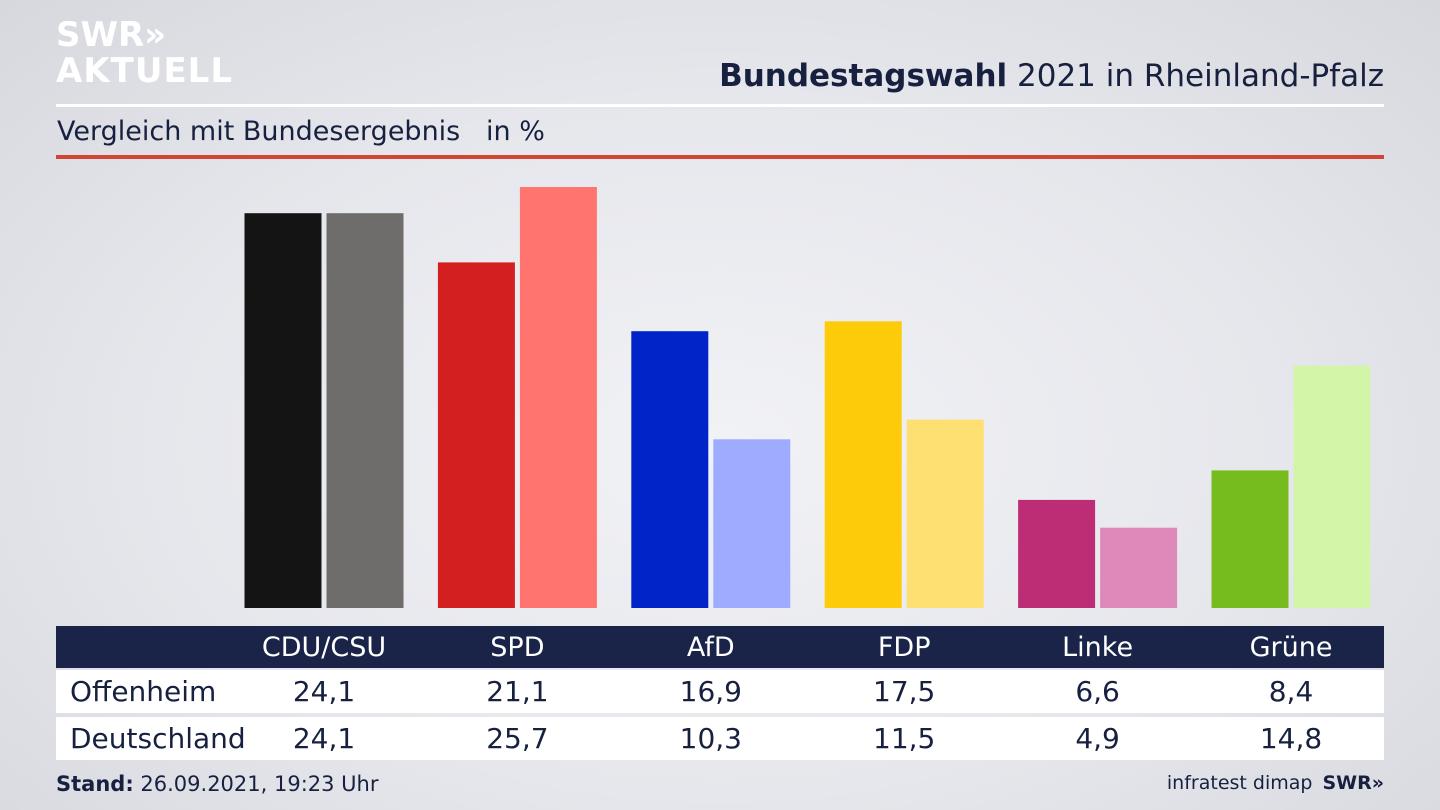  I want to click on bar-fdp-deutschland, so click(945, 513).